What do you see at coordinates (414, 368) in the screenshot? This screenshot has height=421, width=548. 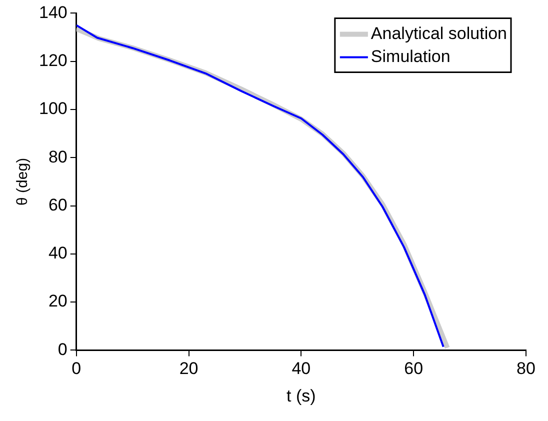 I see `x-tick-label: 60` at bounding box center [414, 368].